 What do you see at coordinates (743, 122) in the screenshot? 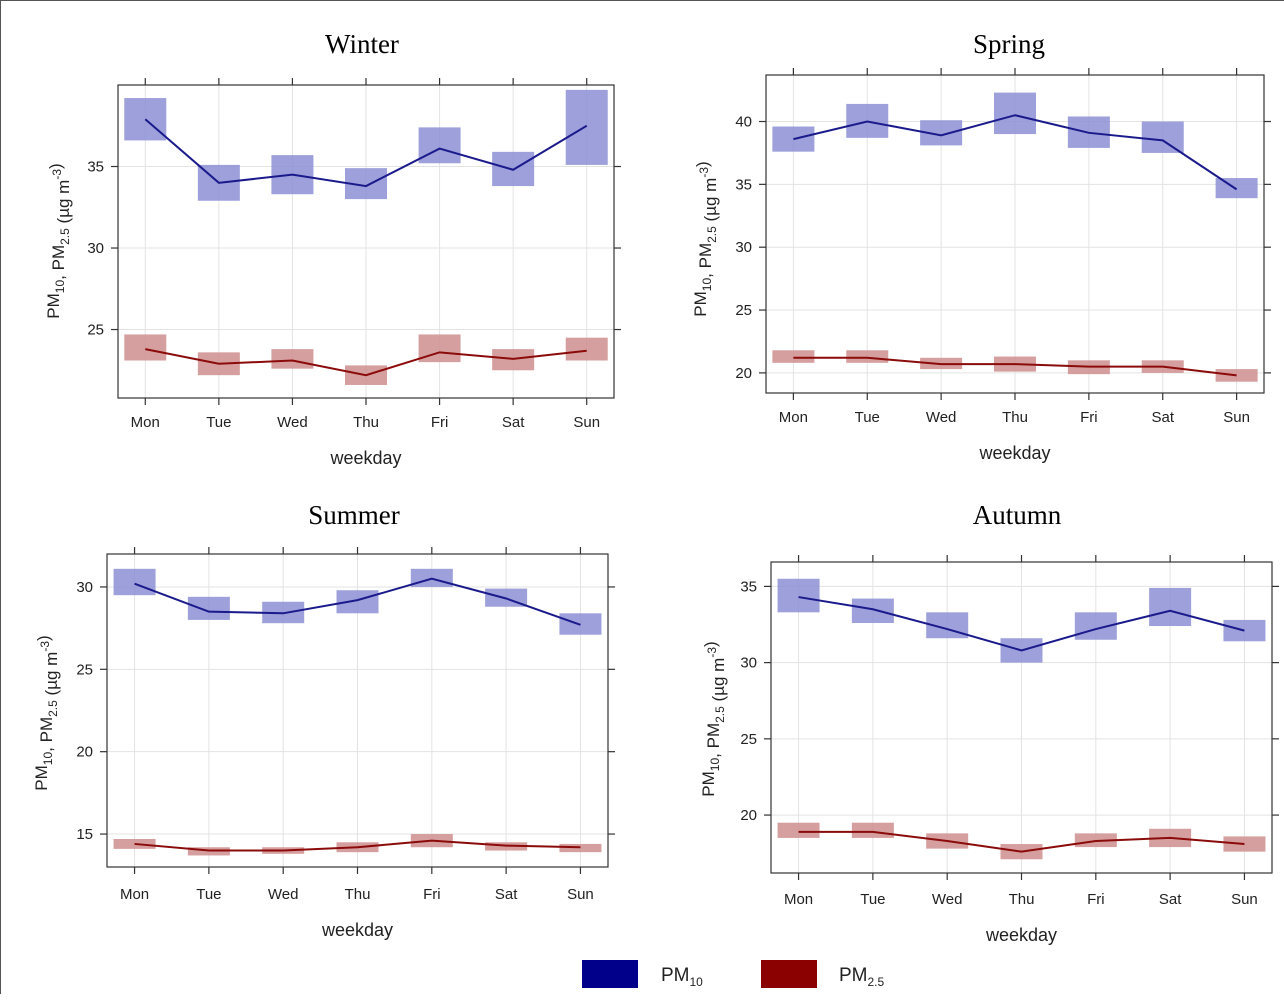
I see `y-tick-label: 40` at bounding box center [743, 122].